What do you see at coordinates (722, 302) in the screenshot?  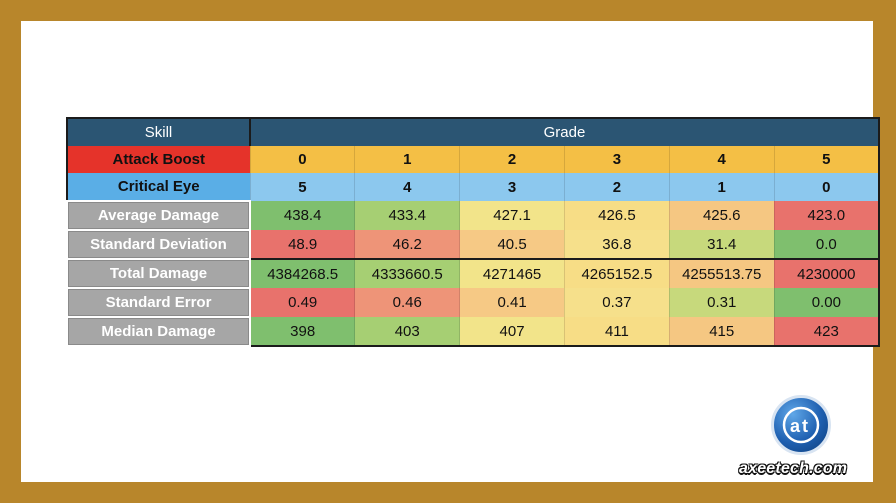 I see `table-cell: 0.31` at bounding box center [722, 302].